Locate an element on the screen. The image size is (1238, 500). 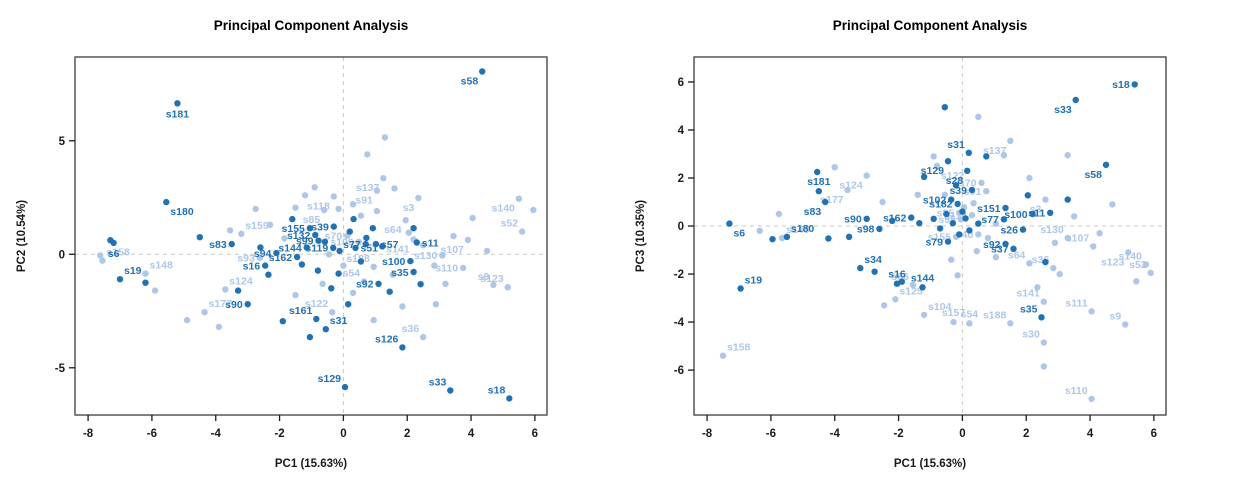
point-label: s66 is located at coordinates (900, 277).